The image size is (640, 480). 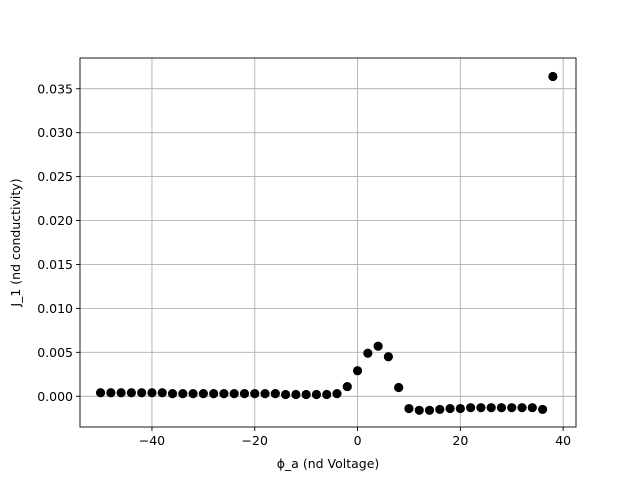 I want to click on y-tick-label: 0.000, so click(x=55, y=396).